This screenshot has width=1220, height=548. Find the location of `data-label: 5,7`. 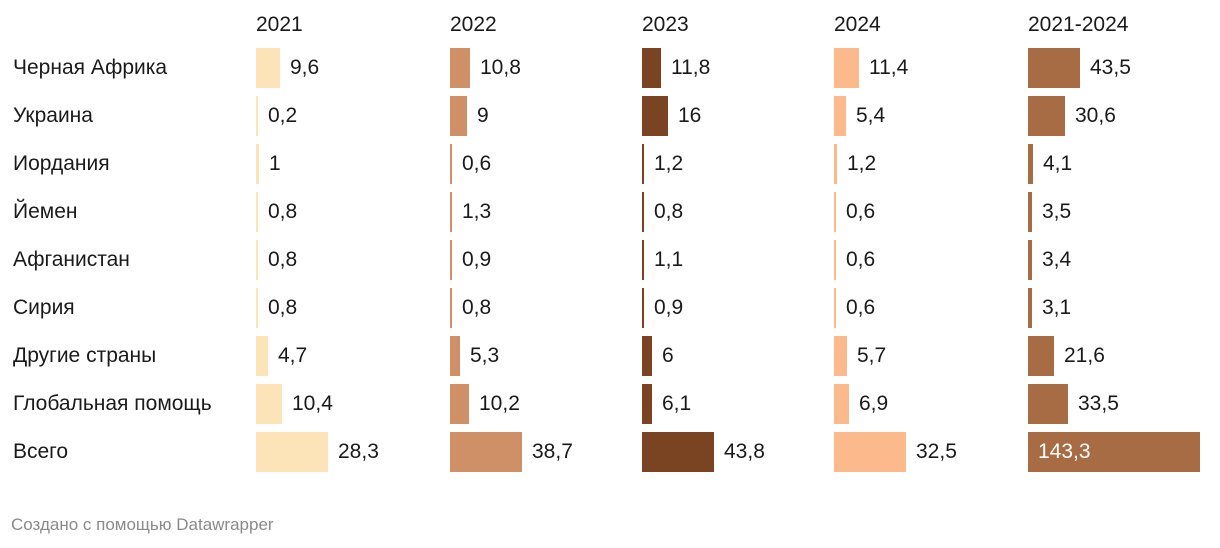

data-label: 5,7 is located at coordinates (872, 355).